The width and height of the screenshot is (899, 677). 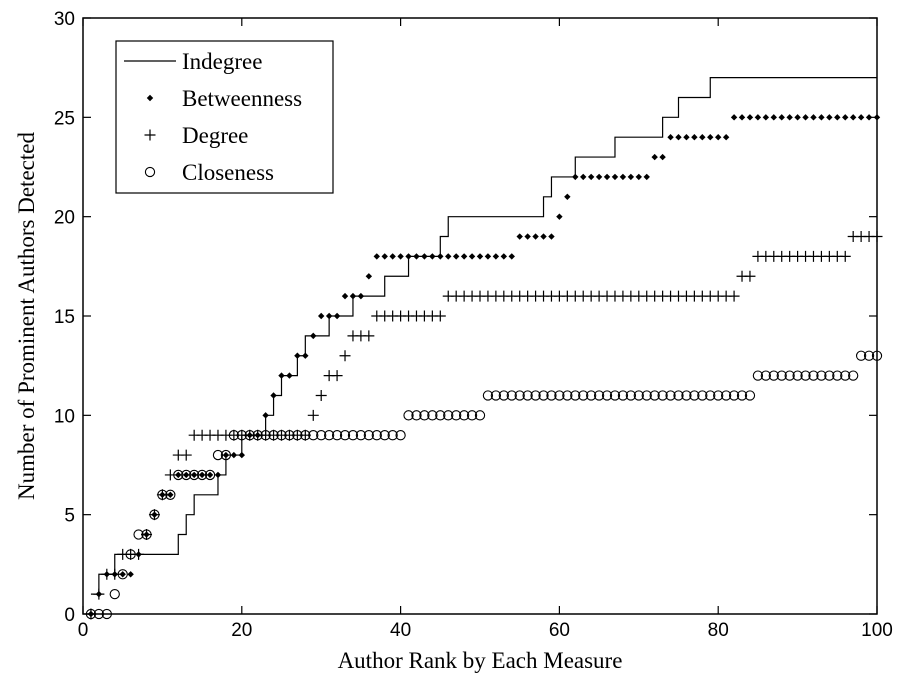 I want to click on legend-label: Degree, so click(x=215, y=135).